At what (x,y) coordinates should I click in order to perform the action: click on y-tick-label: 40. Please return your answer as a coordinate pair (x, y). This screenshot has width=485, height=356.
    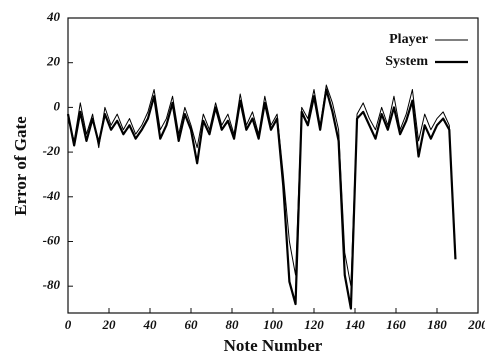
    Looking at the image, I should click on (53, 16).